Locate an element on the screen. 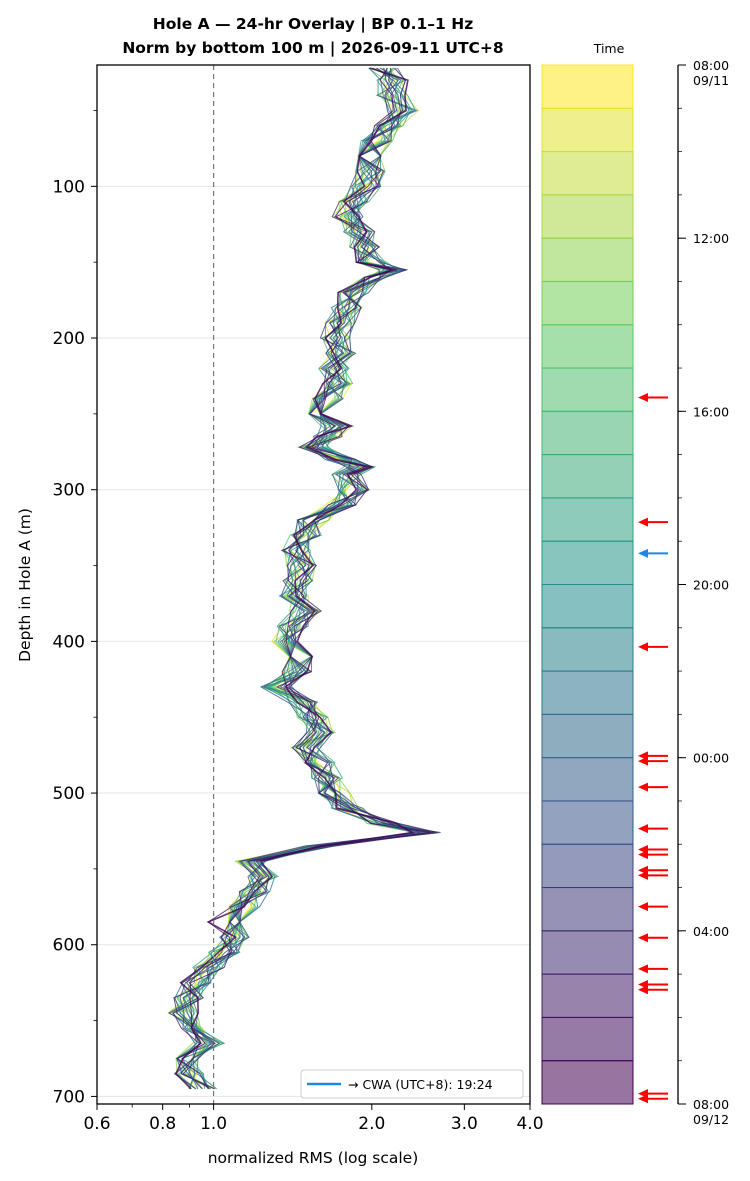 The image size is (750, 1181). time-tick-label: 12:00 is located at coordinates (711, 238).